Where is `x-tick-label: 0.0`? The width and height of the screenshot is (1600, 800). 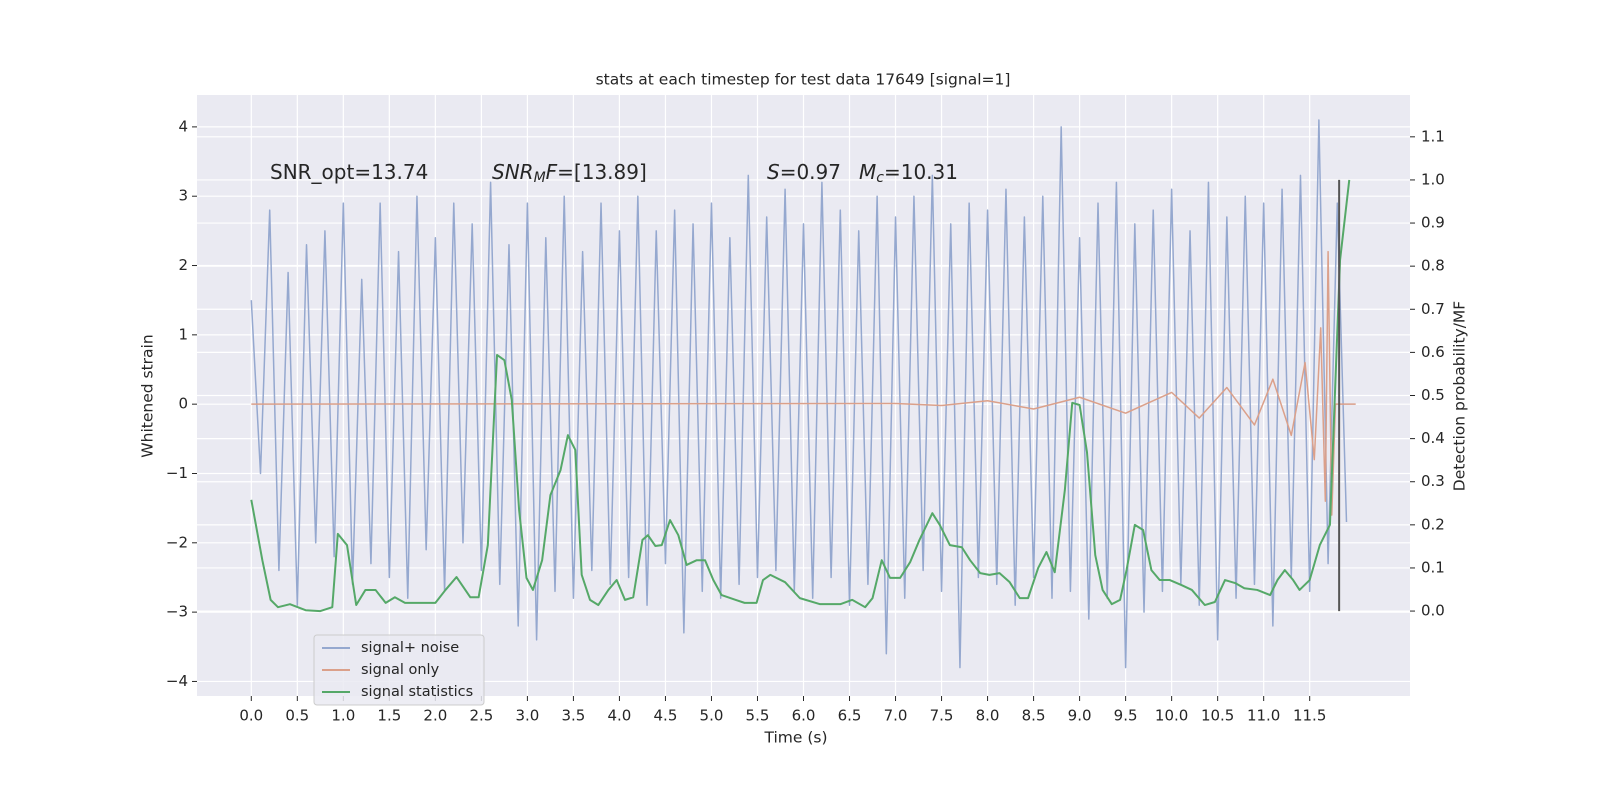 x-tick-label: 0.0 is located at coordinates (251, 716).